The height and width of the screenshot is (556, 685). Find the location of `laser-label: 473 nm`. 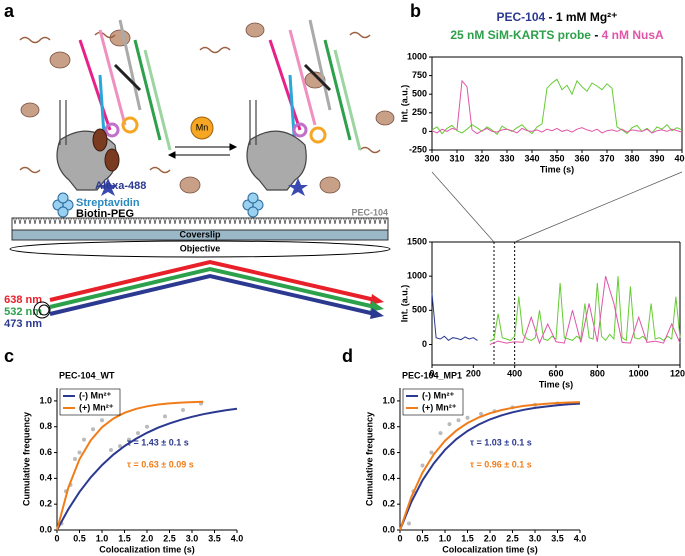

laser-label: 473 nm is located at coordinates (23, 324).